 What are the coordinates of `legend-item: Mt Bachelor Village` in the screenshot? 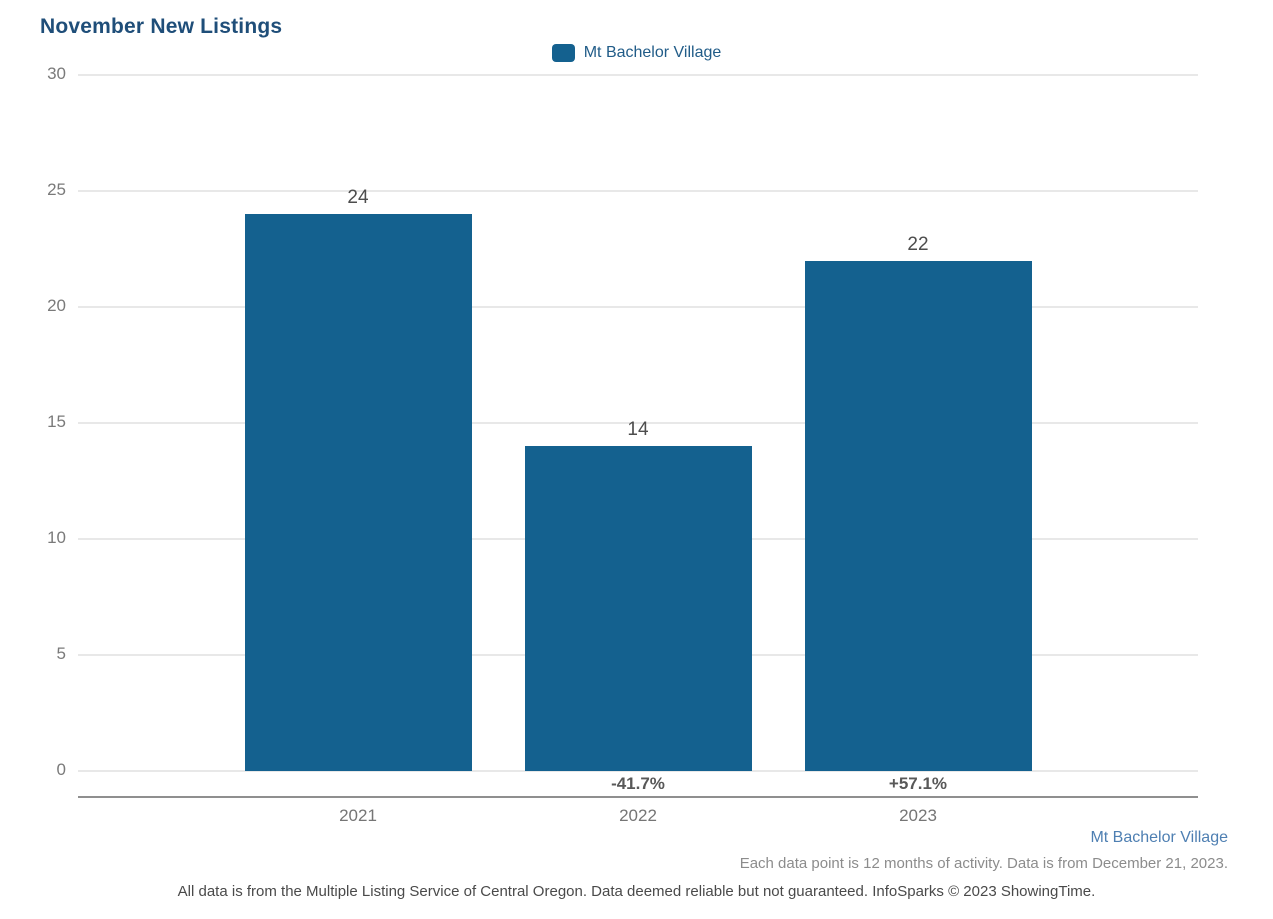 It's located at (636, 53).